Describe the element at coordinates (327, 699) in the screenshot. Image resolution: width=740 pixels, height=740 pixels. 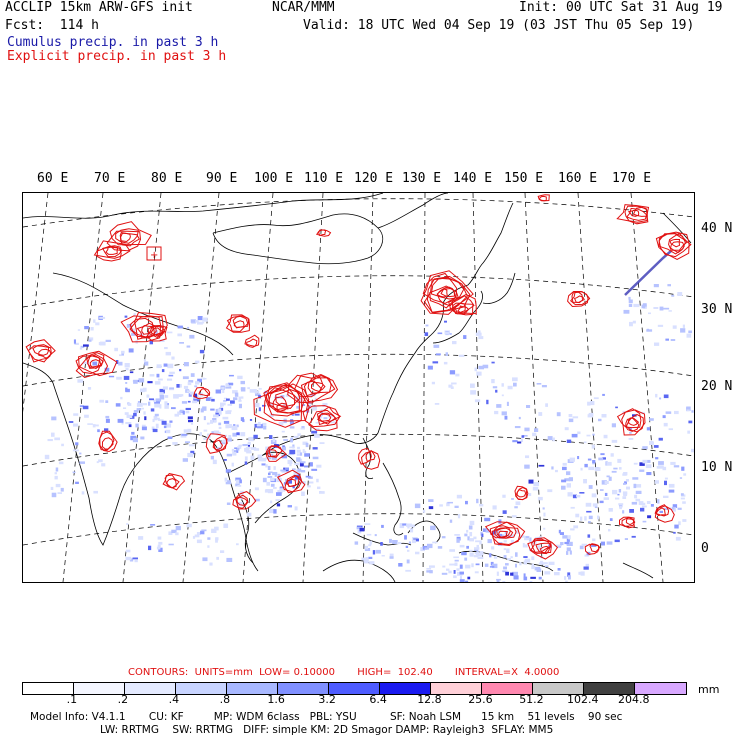
I see `legend-tick: 3.2` at that location.